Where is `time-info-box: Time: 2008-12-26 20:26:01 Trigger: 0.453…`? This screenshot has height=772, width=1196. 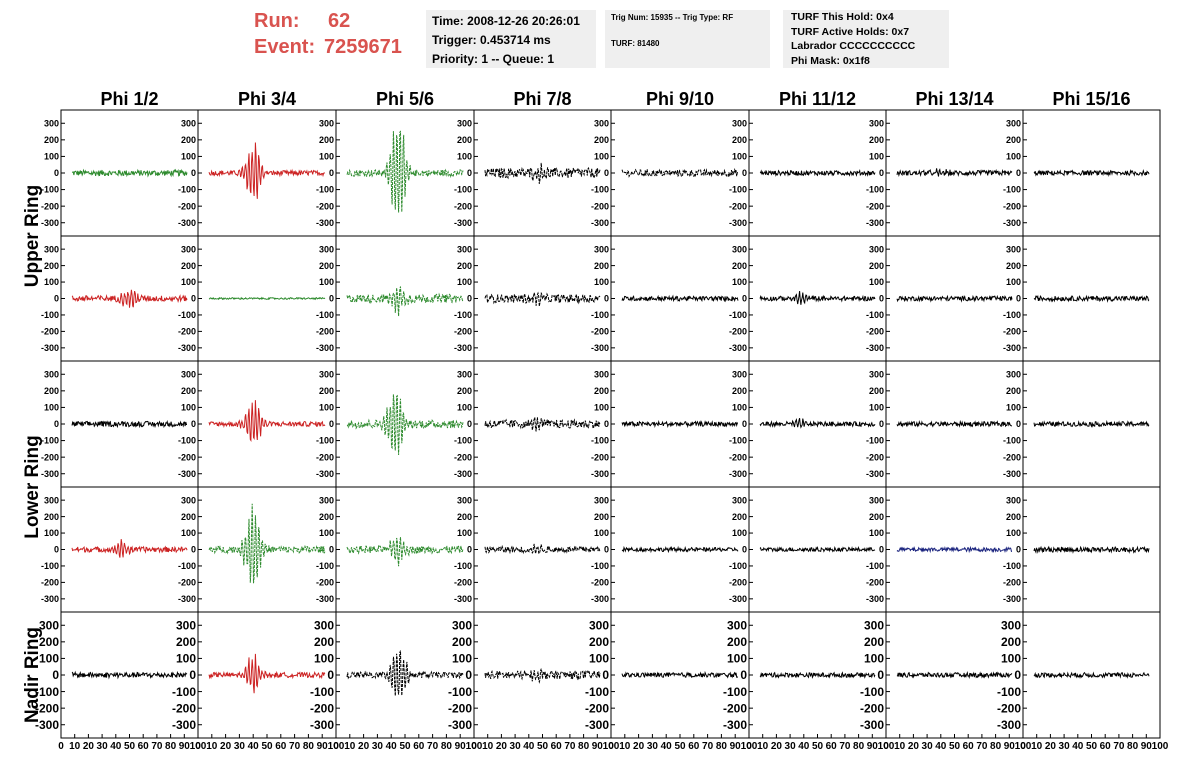 time-info-box: Time: 2008-12-26 20:26:01 Trigger: 0.453… is located at coordinates (511, 39).